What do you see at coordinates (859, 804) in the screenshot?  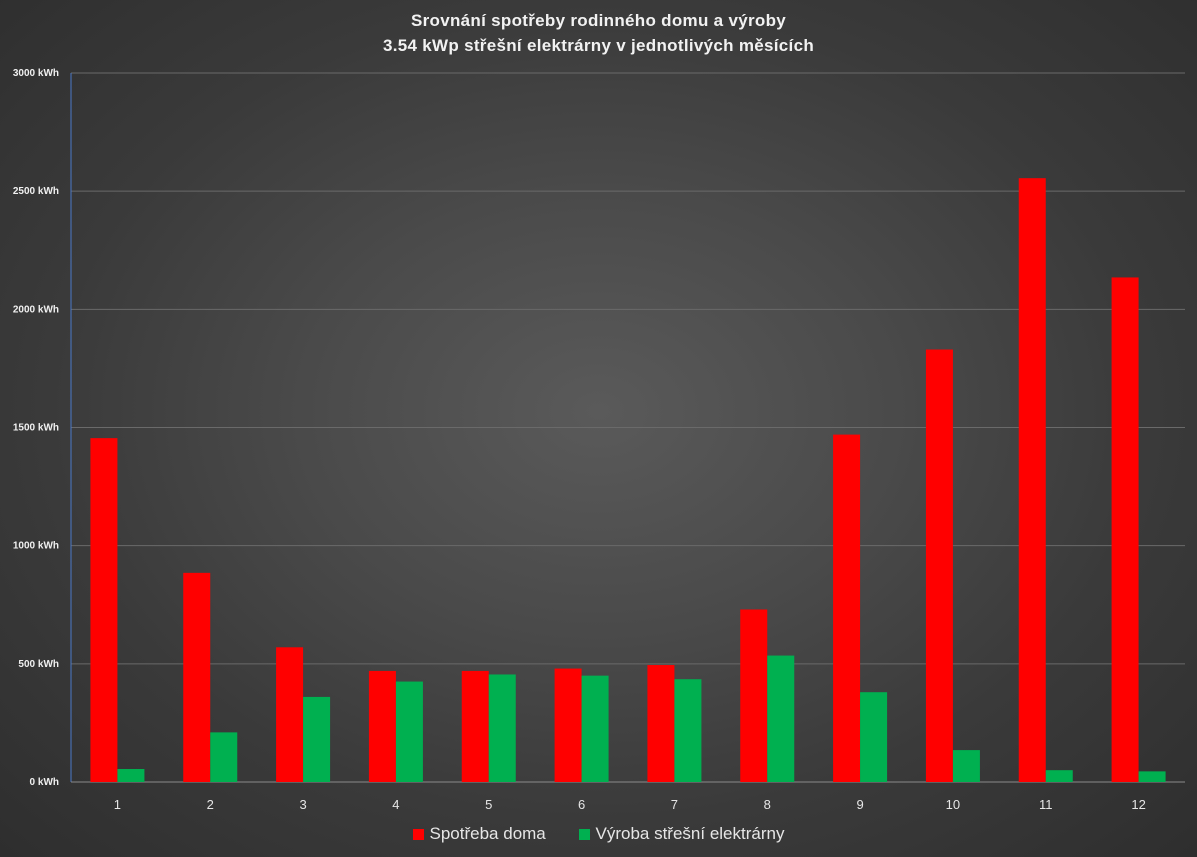 I see `x-tick-label: 9` at bounding box center [859, 804].